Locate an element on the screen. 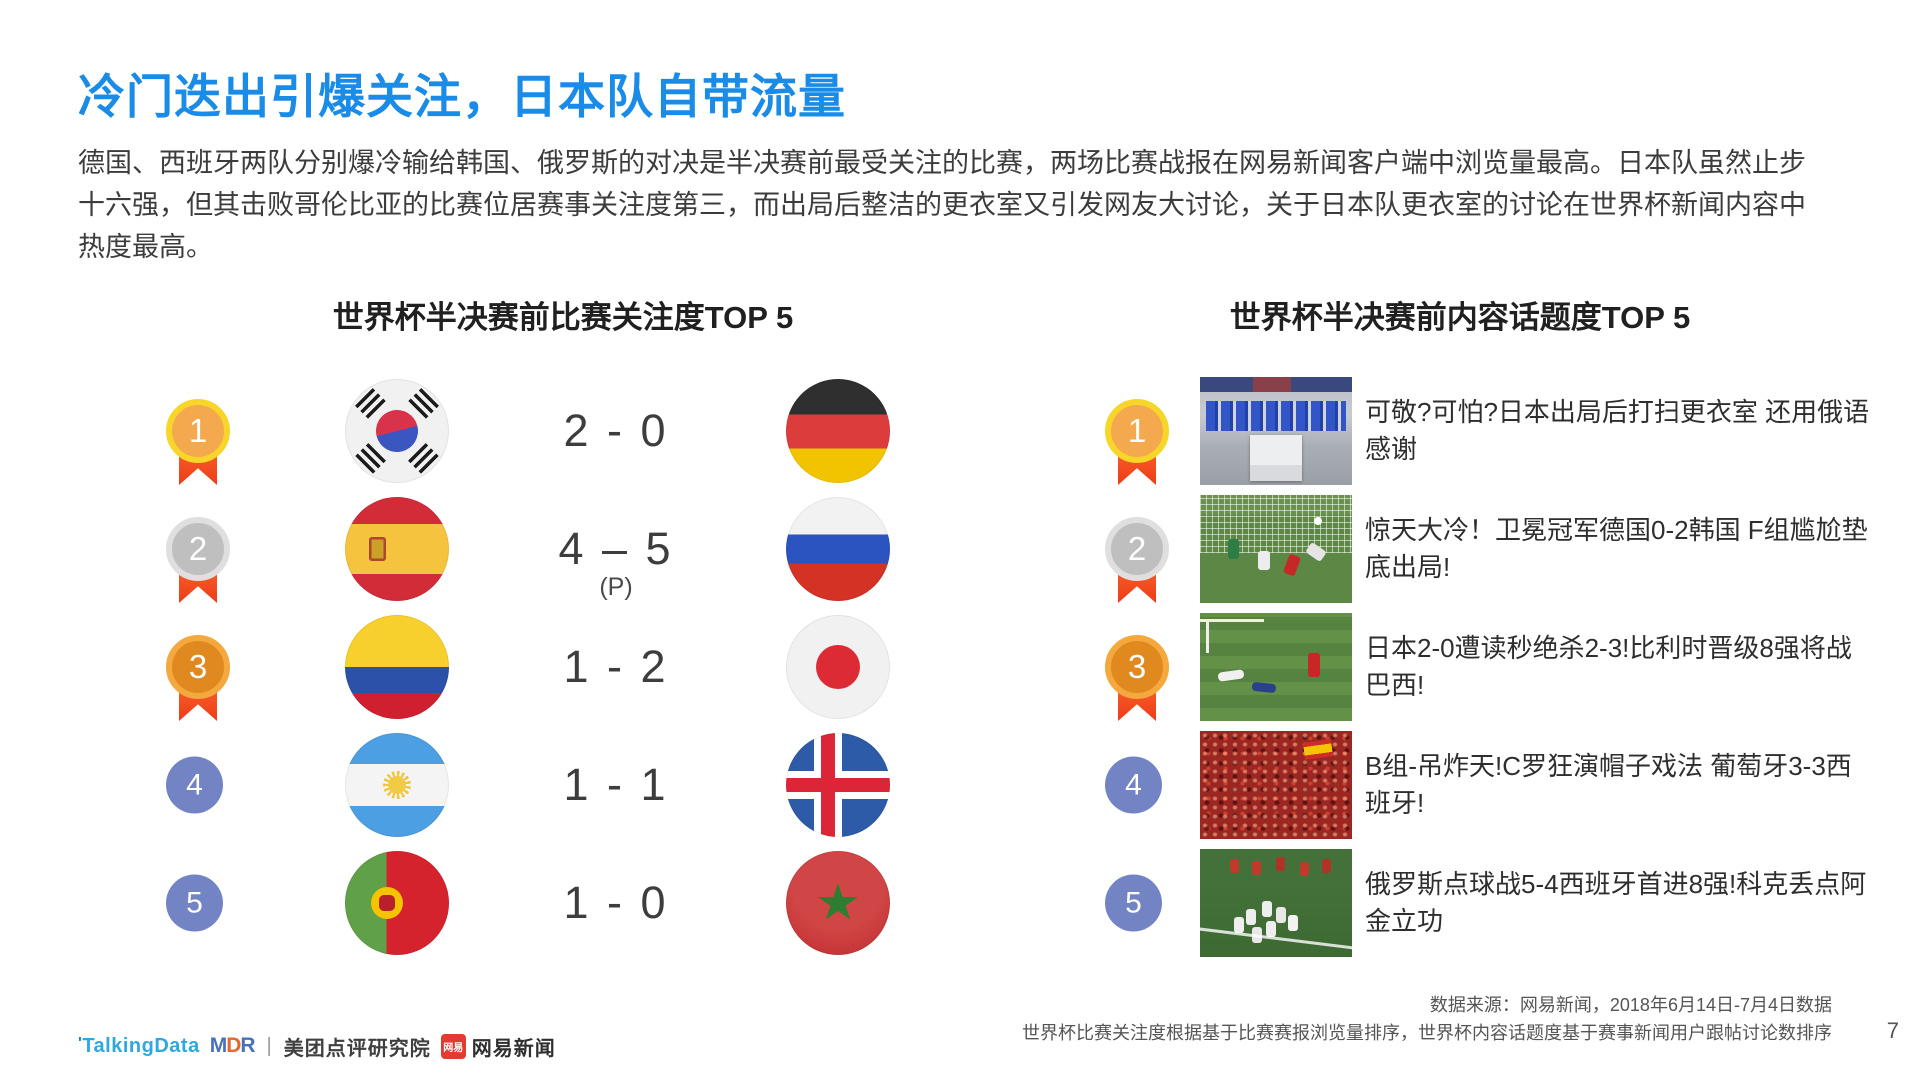 The height and width of the screenshot is (1080, 1921). news-headline: 可敬?可怕?日本出局后打扫更衣室 还用俄语感谢 is located at coordinates (1617, 430).